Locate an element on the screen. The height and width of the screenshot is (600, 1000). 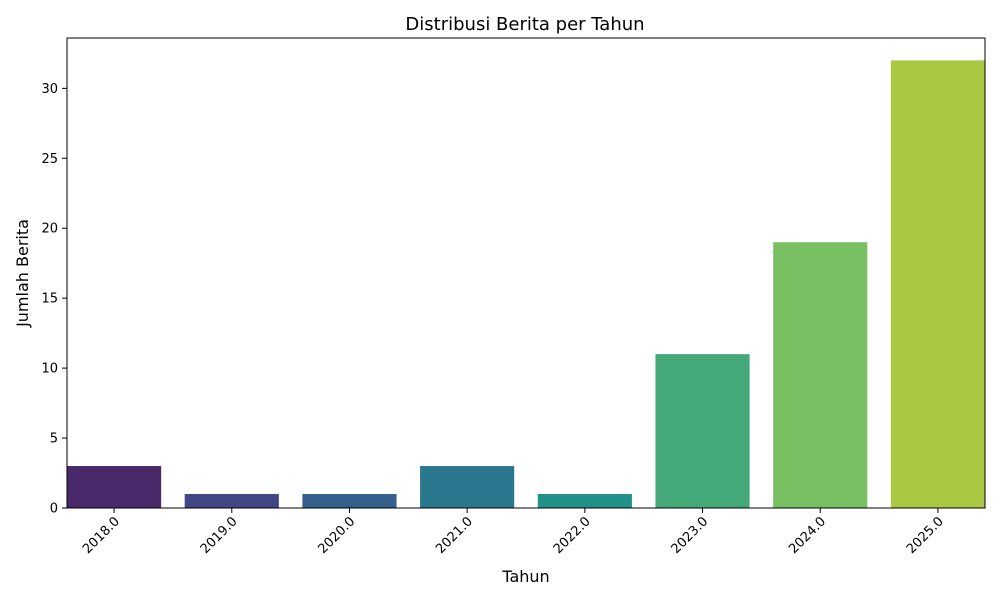
x-tick-label: 2018.0 is located at coordinates (101, 535).